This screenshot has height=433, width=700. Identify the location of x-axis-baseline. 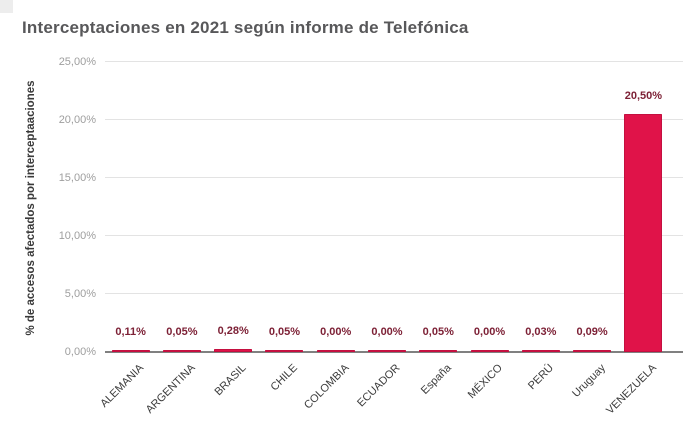
(394, 352).